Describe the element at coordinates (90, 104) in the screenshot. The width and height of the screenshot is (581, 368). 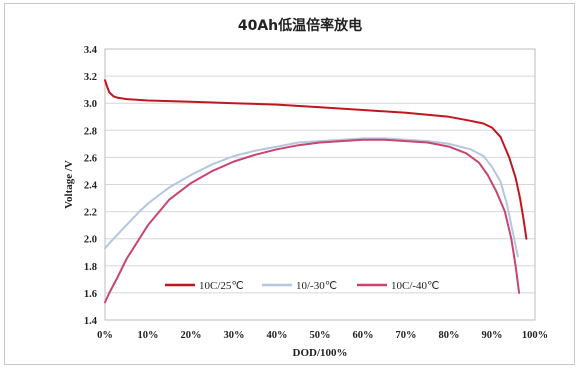
I see `y-tick-label: 3.0` at that location.